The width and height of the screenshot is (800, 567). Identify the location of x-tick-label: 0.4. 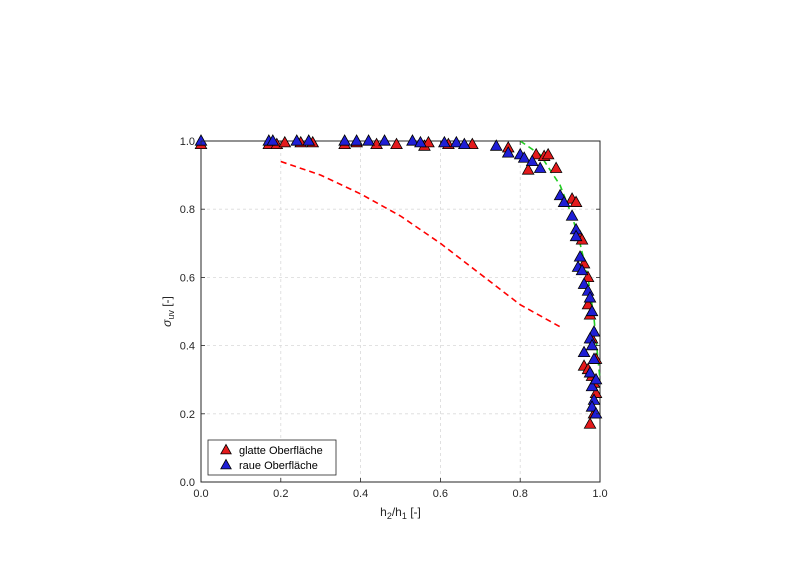
(360, 494).